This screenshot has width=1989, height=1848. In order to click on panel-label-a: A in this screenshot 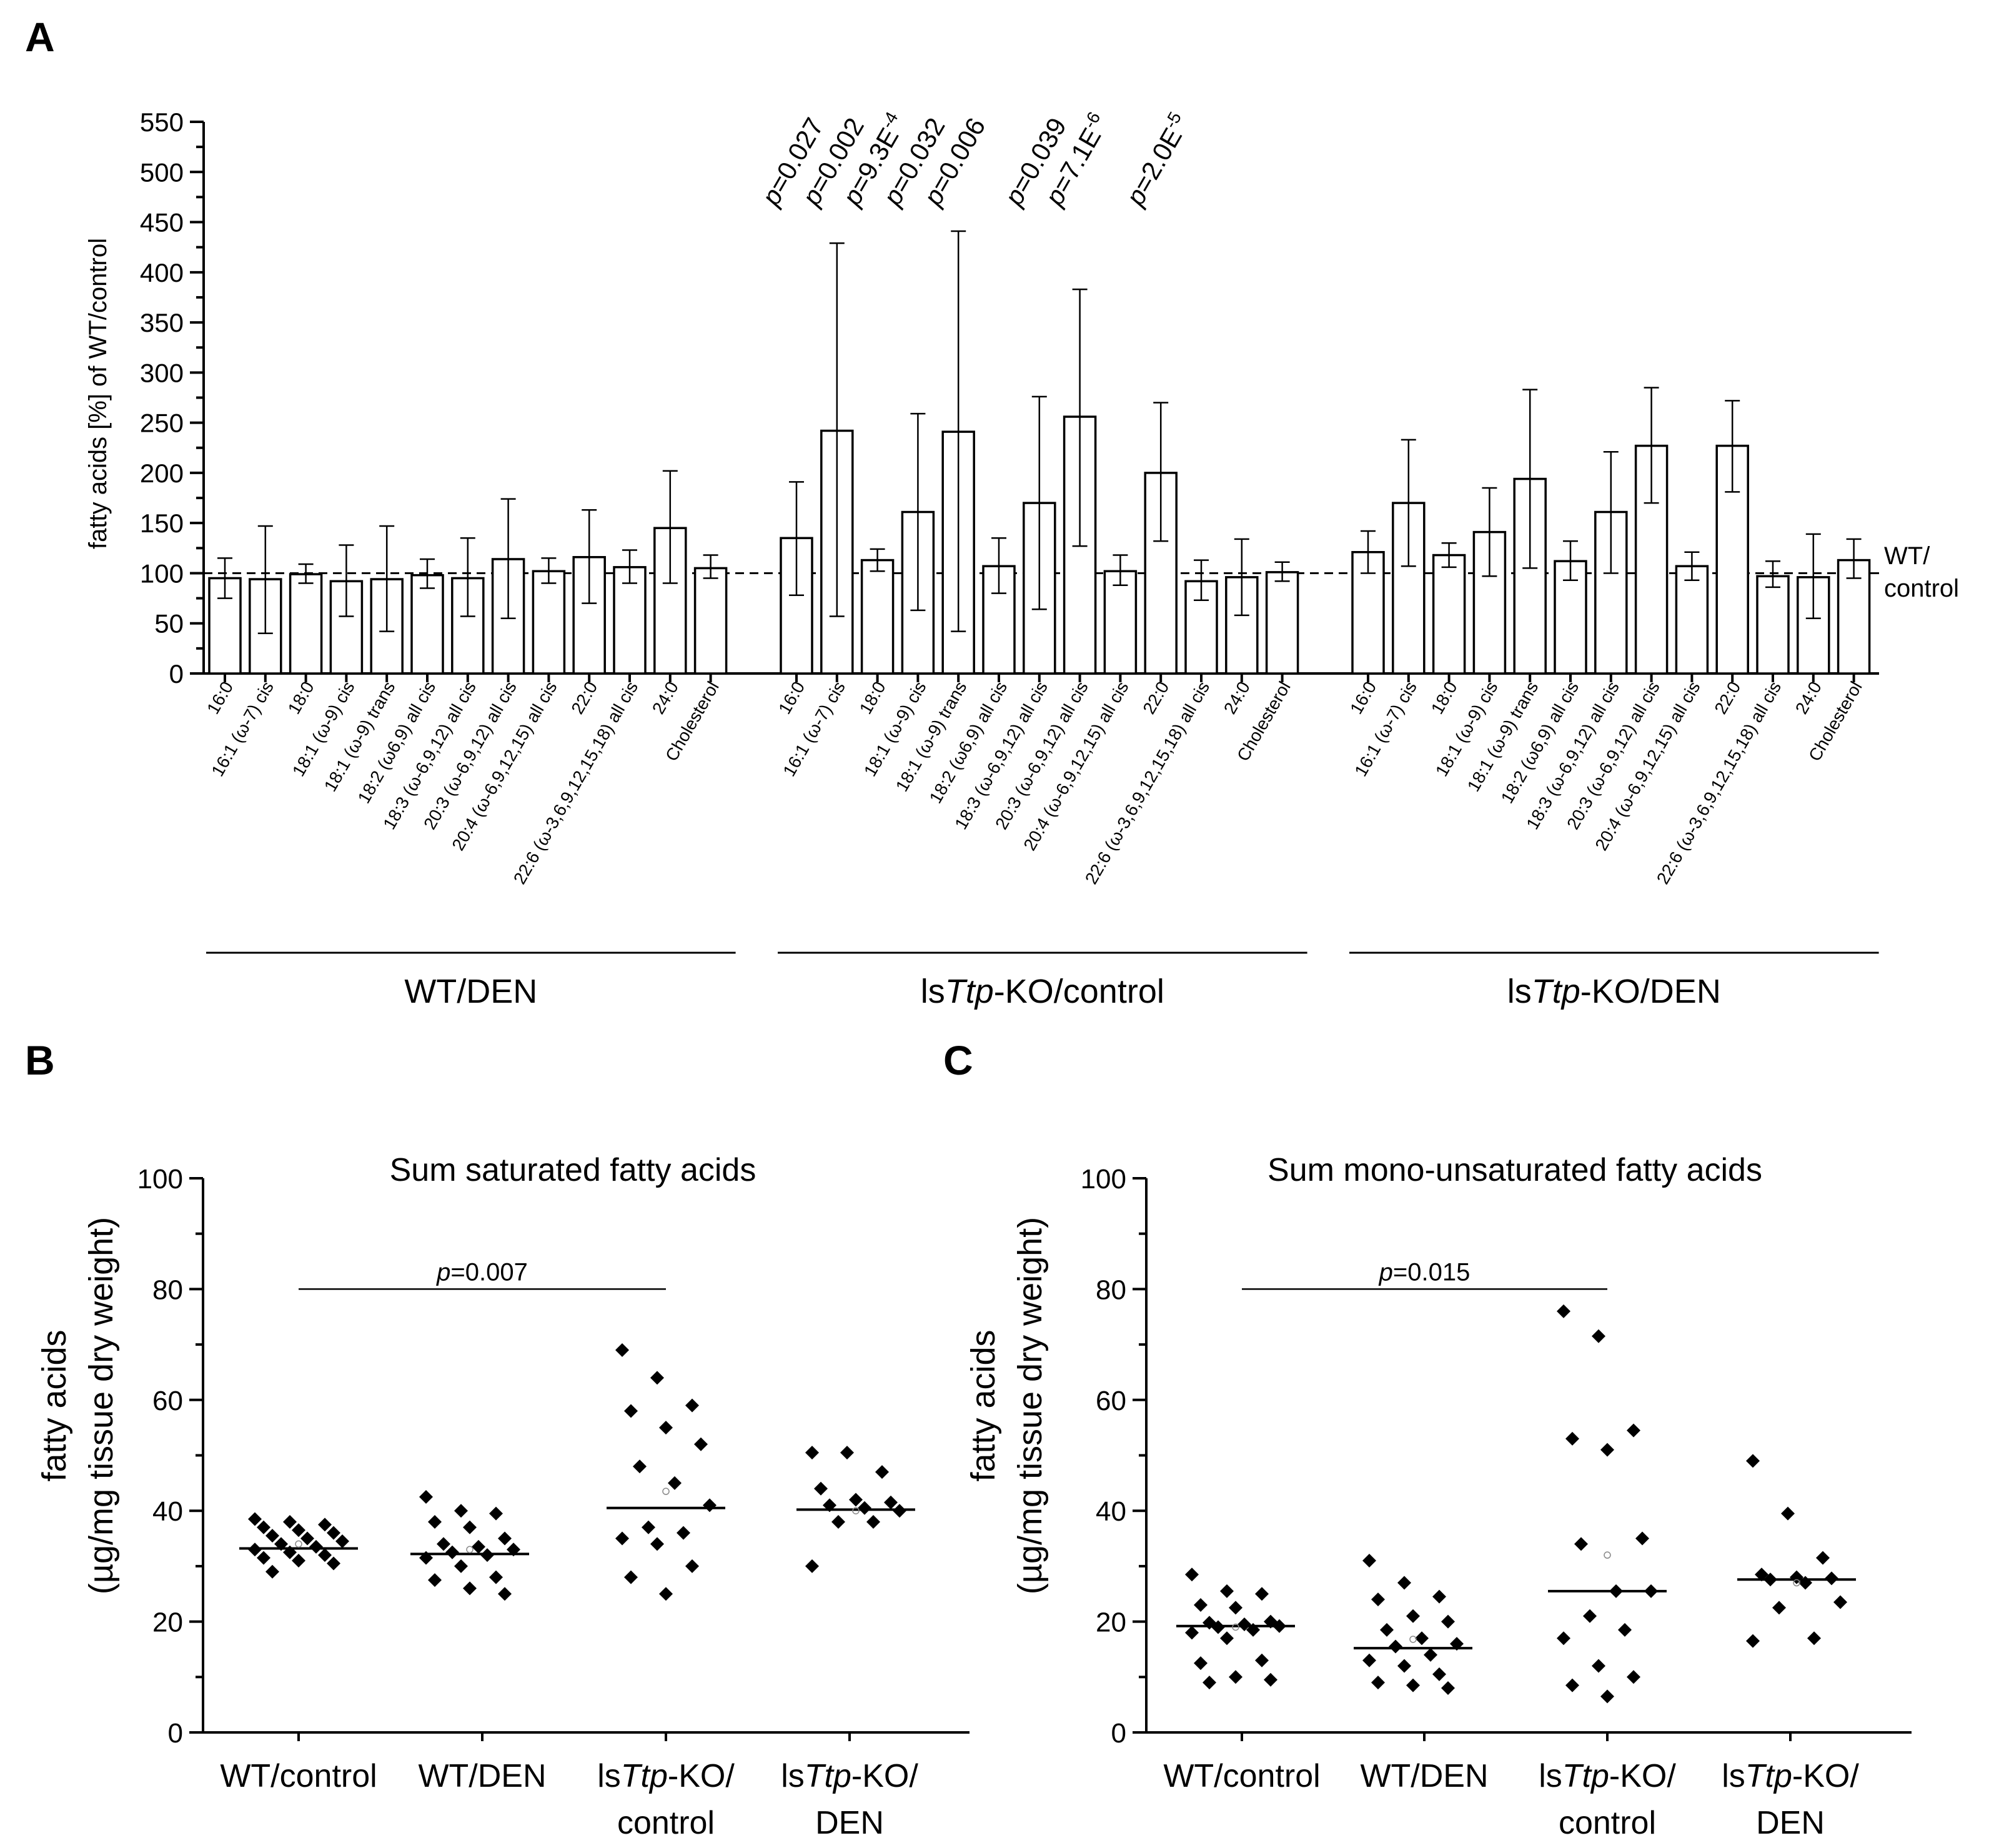, I will do `click(40, 37)`.